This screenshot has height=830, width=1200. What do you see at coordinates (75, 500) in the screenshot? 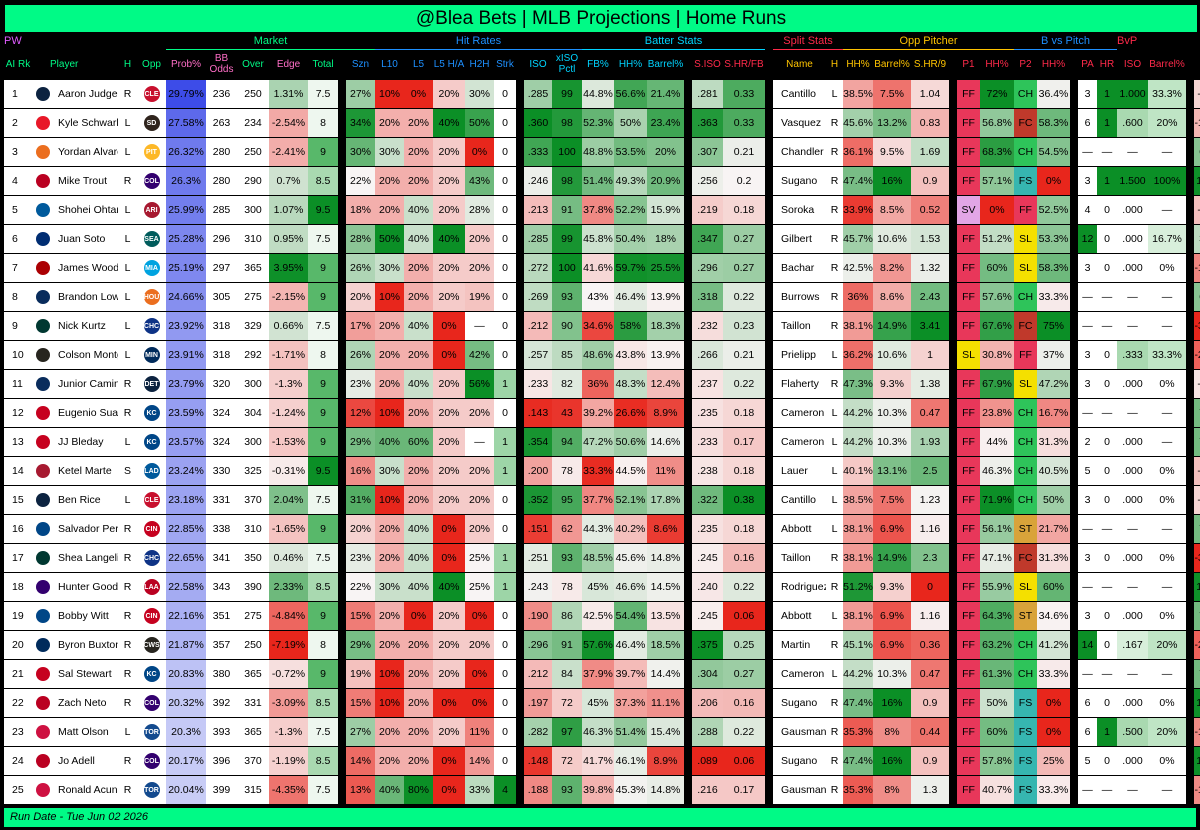
I see `cell-player: Ben Rice` at bounding box center [75, 500].